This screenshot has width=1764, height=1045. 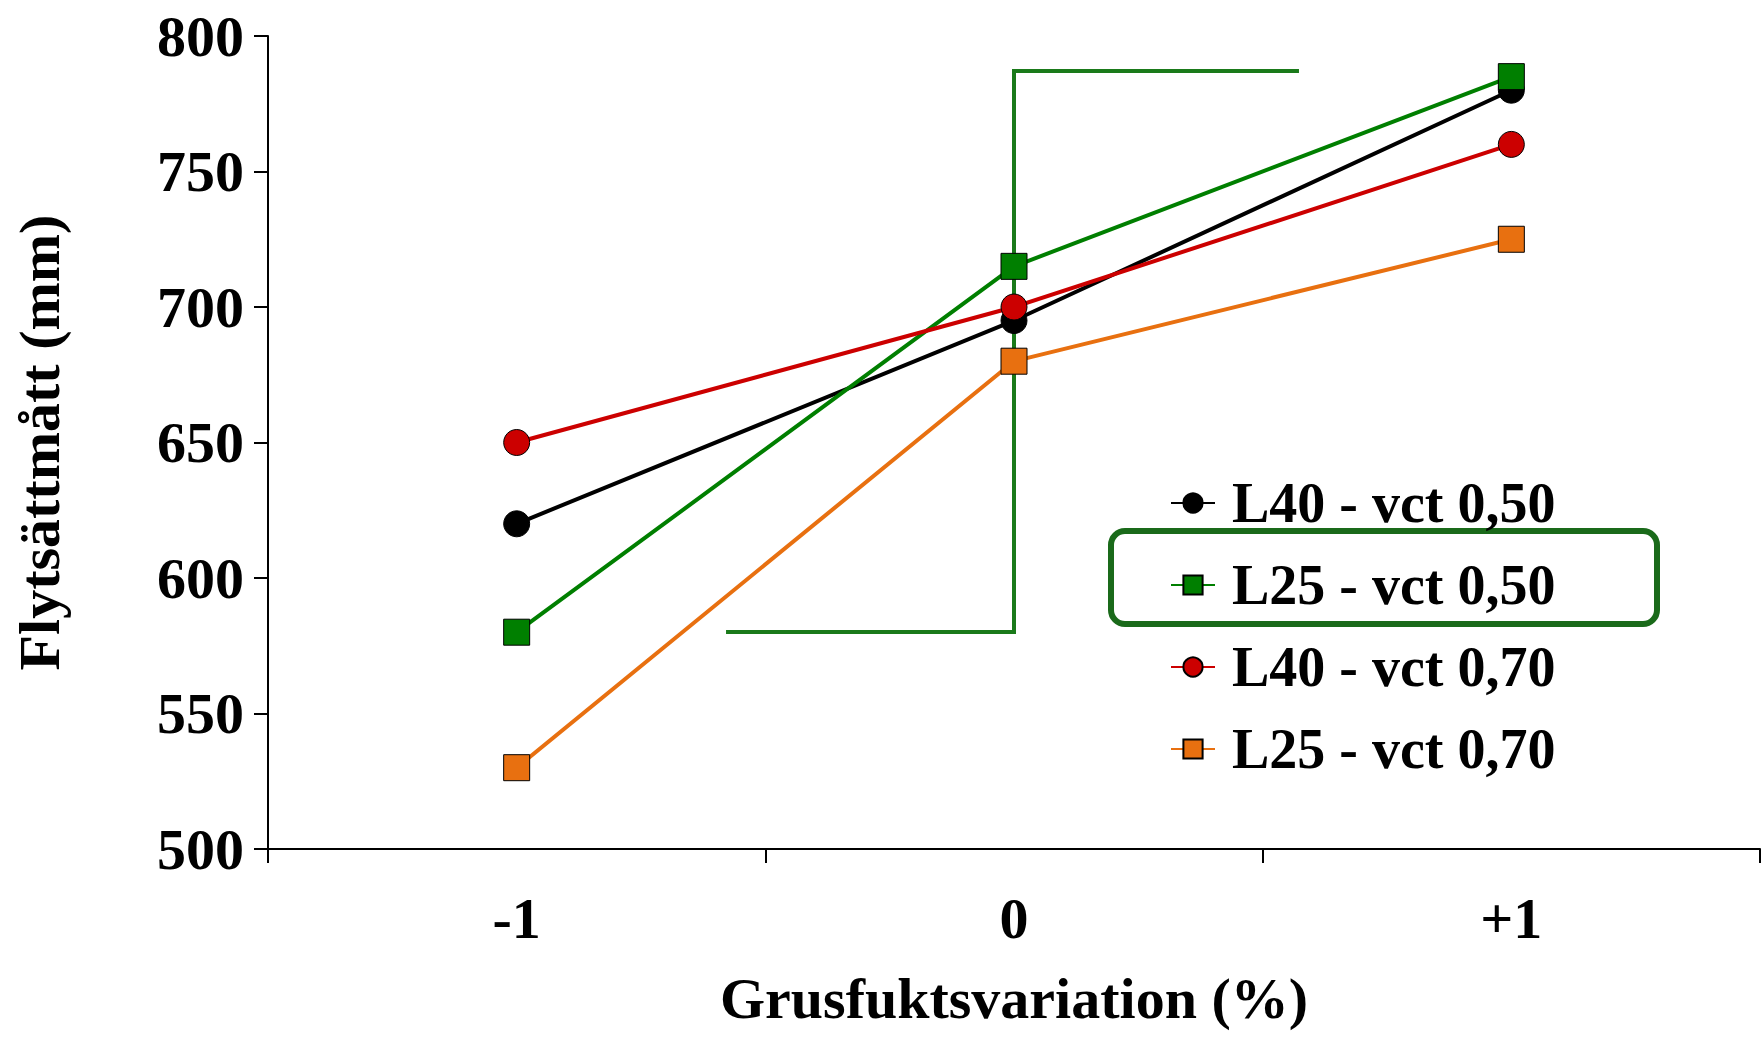 I want to click on y-tick-label: 500, so click(x=200, y=849).